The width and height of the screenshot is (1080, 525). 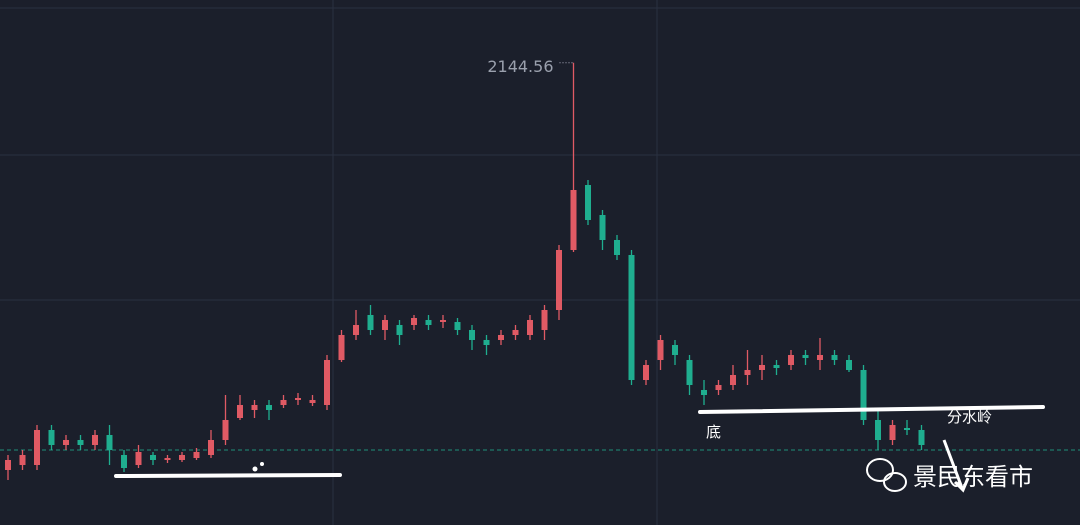 I want to click on max-price-label: 2144.56, so click(x=520, y=66).